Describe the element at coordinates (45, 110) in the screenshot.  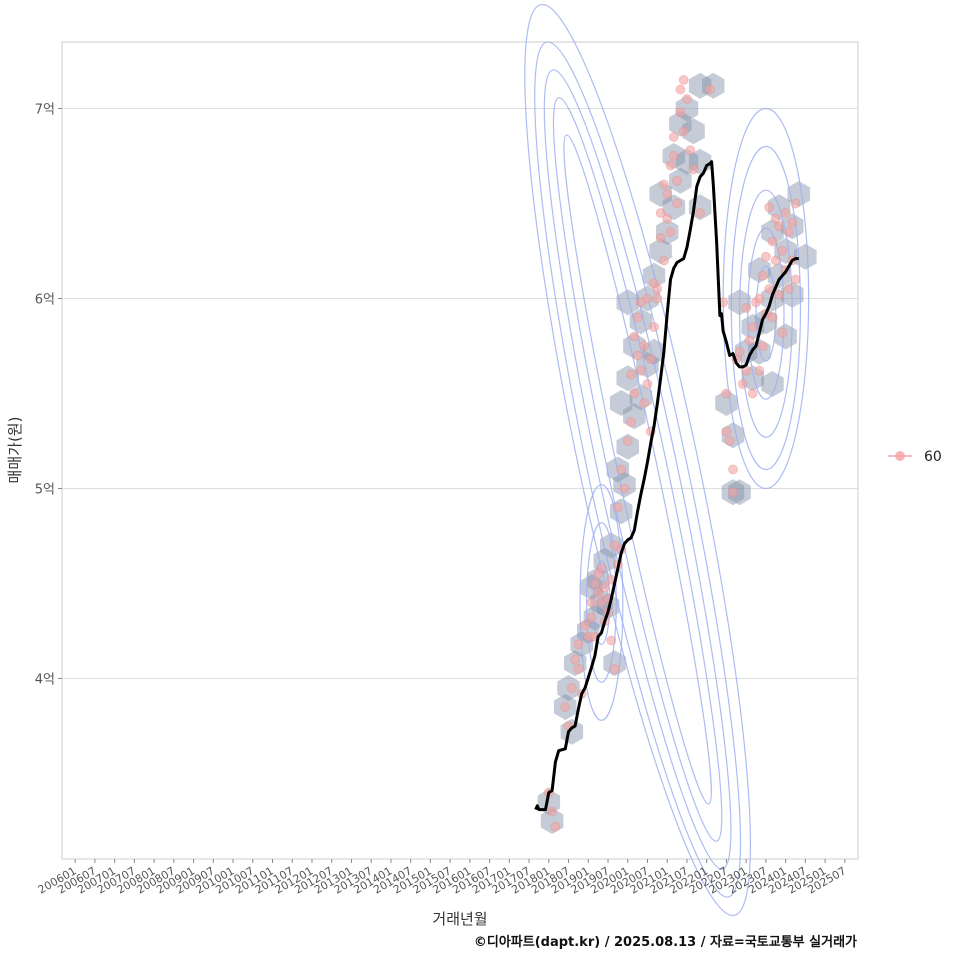
I see `y-tick-label: 7억` at that location.